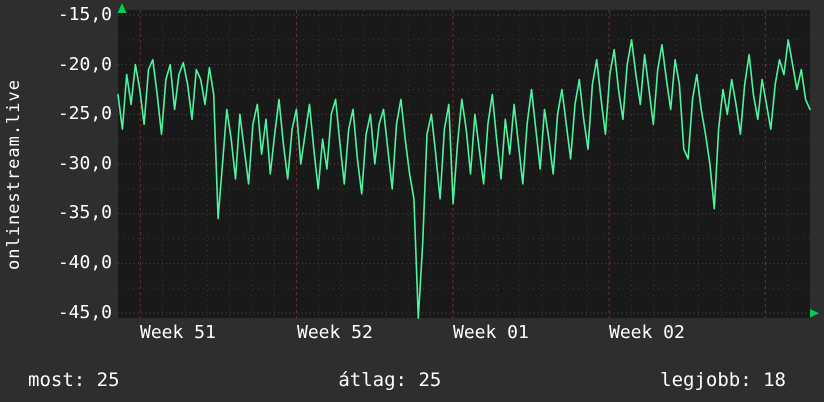 The height and width of the screenshot is (402, 824). Describe the element at coordinates (84, 262) in the screenshot. I see `y-tick-label: -40,0` at that location.